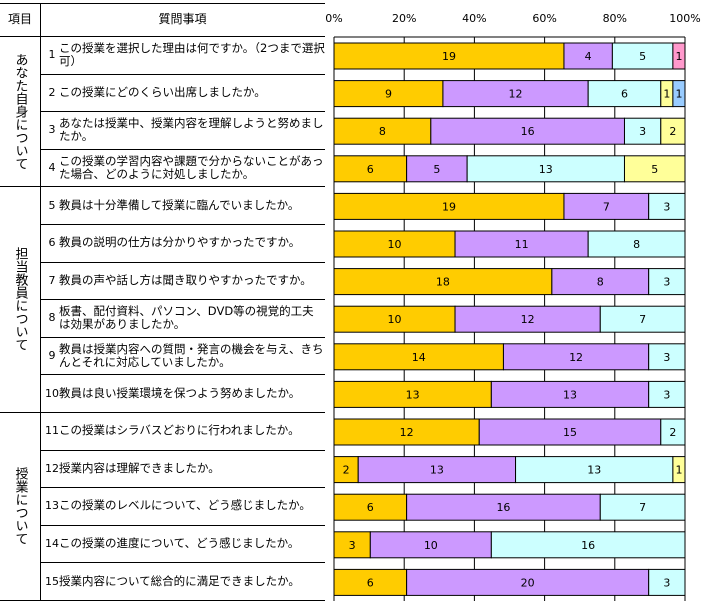 This screenshot has height=606, width=703. I want to click on bar-value-label: 11, so click(522, 244).